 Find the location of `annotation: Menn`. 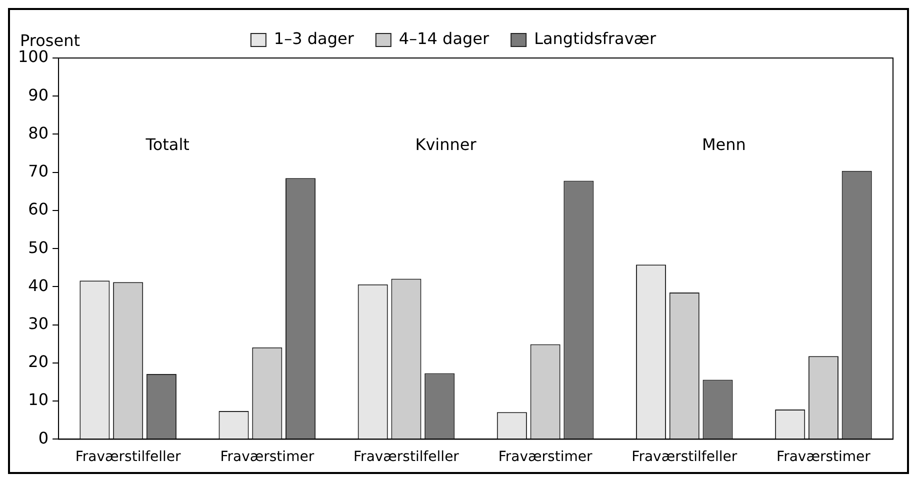

annotation: Menn is located at coordinates (724, 144).